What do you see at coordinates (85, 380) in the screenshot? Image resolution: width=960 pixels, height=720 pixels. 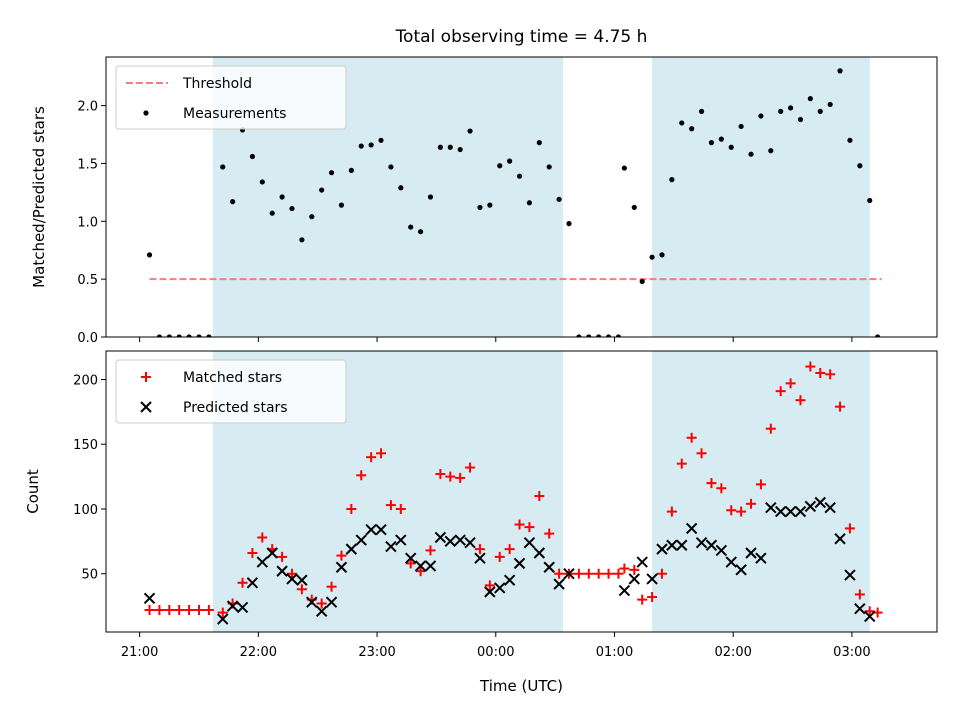 I see `y-tick-label: 200` at bounding box center [85, 380].